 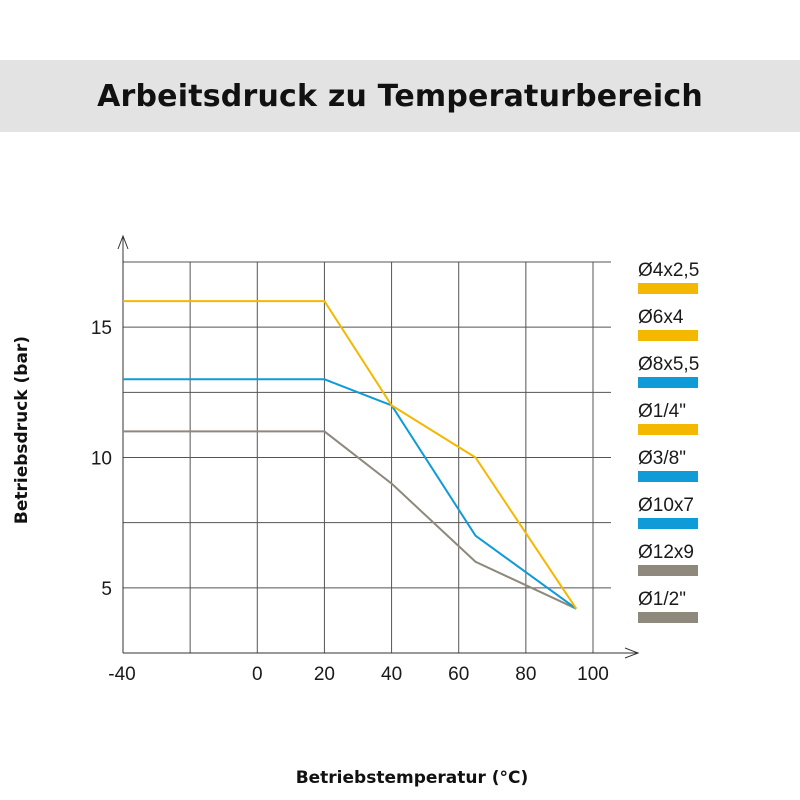 I want to click on x-tick-label: 80, so click(x=525, y=674).